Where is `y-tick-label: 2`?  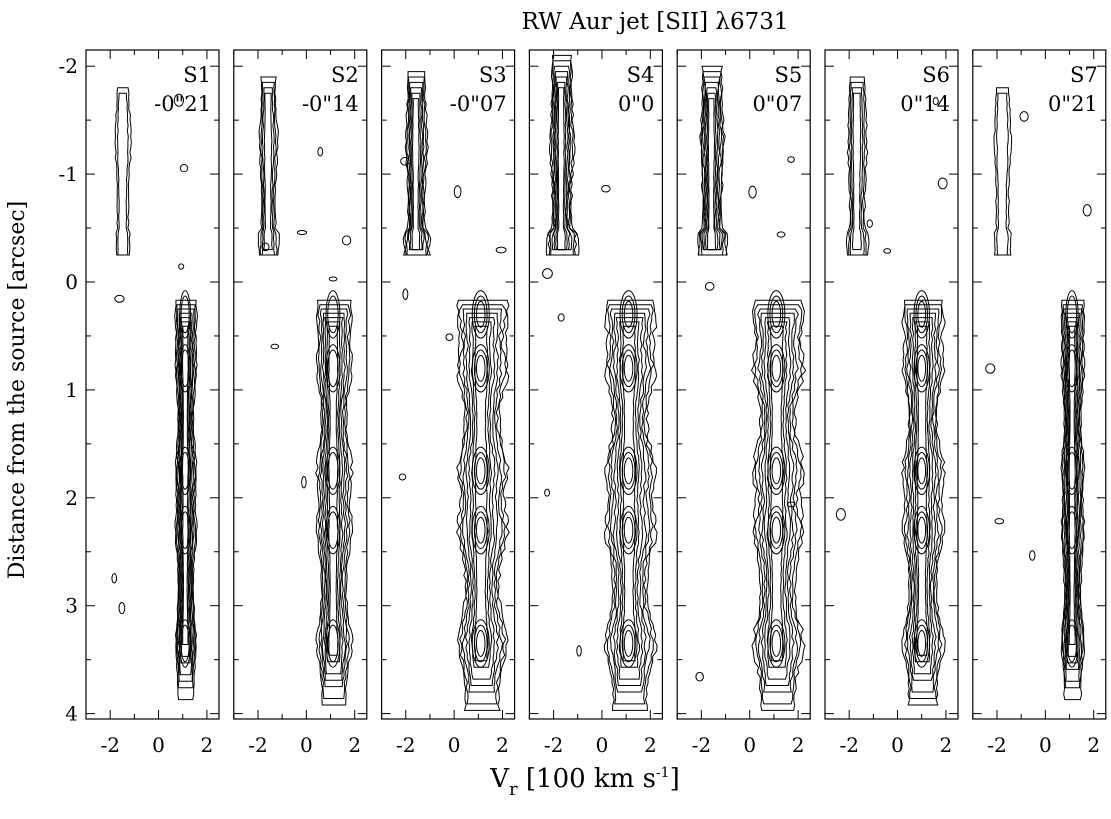
y-tick-label: 2 is located at coordinates (71, 498).